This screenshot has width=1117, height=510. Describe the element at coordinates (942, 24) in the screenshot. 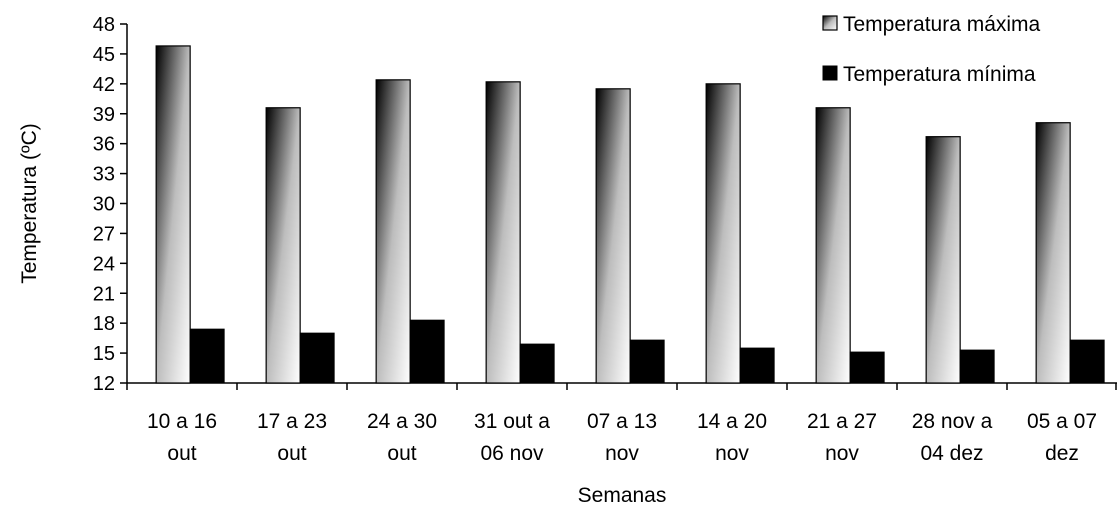

I see `legend-label-temperatura-maxima: Temperatura máxima` at that location.